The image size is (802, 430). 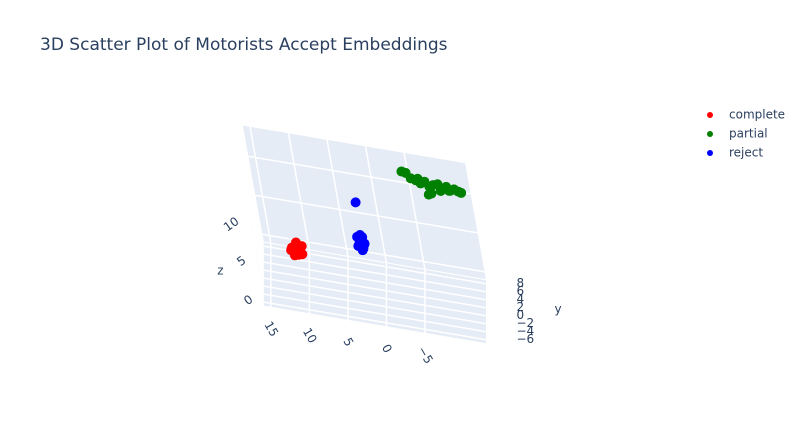 I want to click on x-tick-label: 15, so click(x=271, y=329).